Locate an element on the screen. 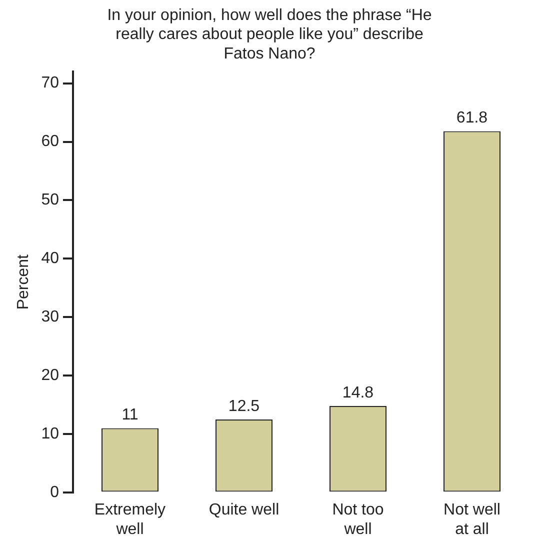 Image resolution: width=549 pixels, height=549 pixels. y-tick-label: 10 is located at coordinates (50, 434).